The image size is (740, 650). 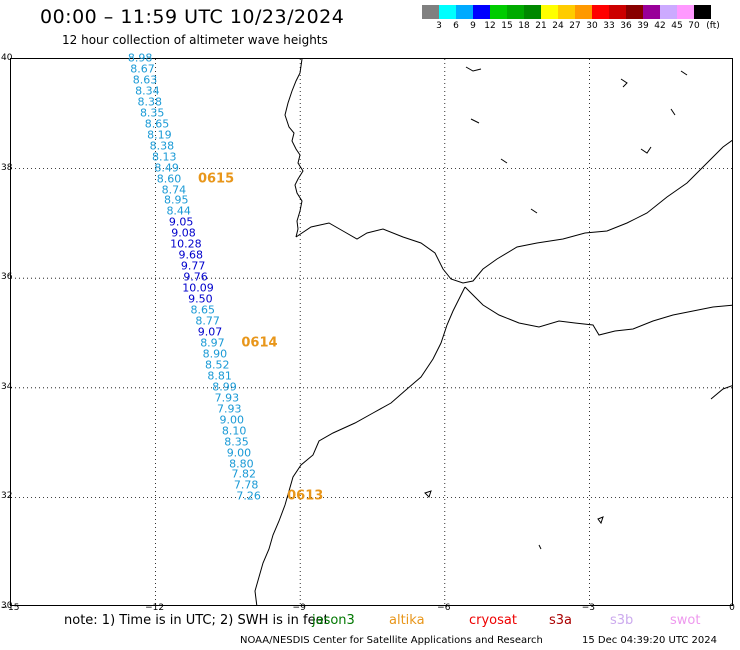 I want to click on lon-tick-label: −9, so click(x=299, y=608).